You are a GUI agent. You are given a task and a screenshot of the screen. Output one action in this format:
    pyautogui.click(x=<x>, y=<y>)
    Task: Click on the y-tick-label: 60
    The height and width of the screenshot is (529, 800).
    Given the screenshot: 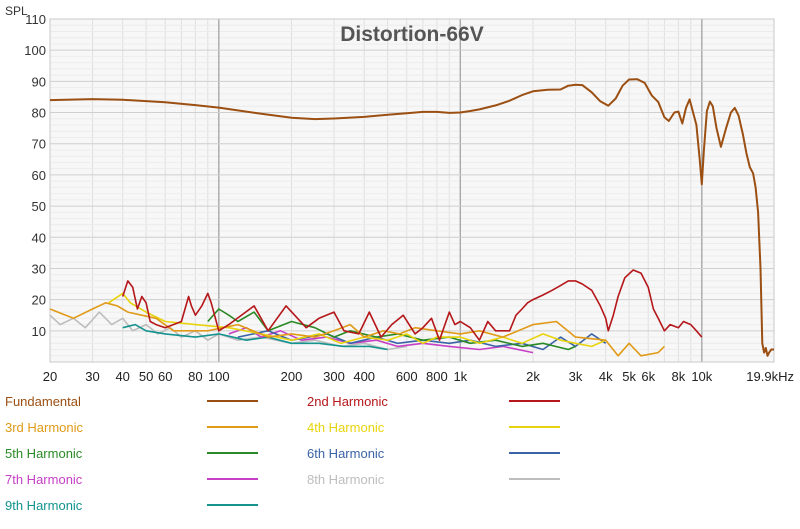 What is the action you would take?
    pyautogui.click(x=39, y=175)
    